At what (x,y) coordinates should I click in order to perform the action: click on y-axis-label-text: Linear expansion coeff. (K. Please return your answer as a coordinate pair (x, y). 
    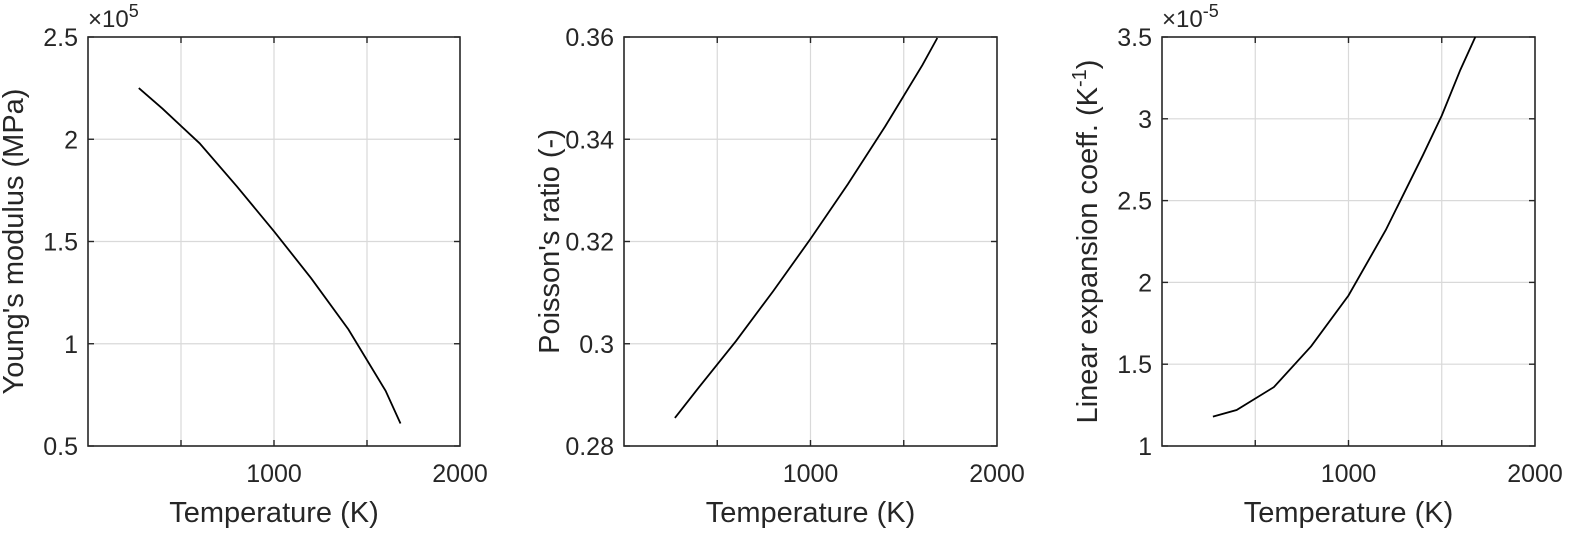
    Looking at the image, I should click on (1088, 254).